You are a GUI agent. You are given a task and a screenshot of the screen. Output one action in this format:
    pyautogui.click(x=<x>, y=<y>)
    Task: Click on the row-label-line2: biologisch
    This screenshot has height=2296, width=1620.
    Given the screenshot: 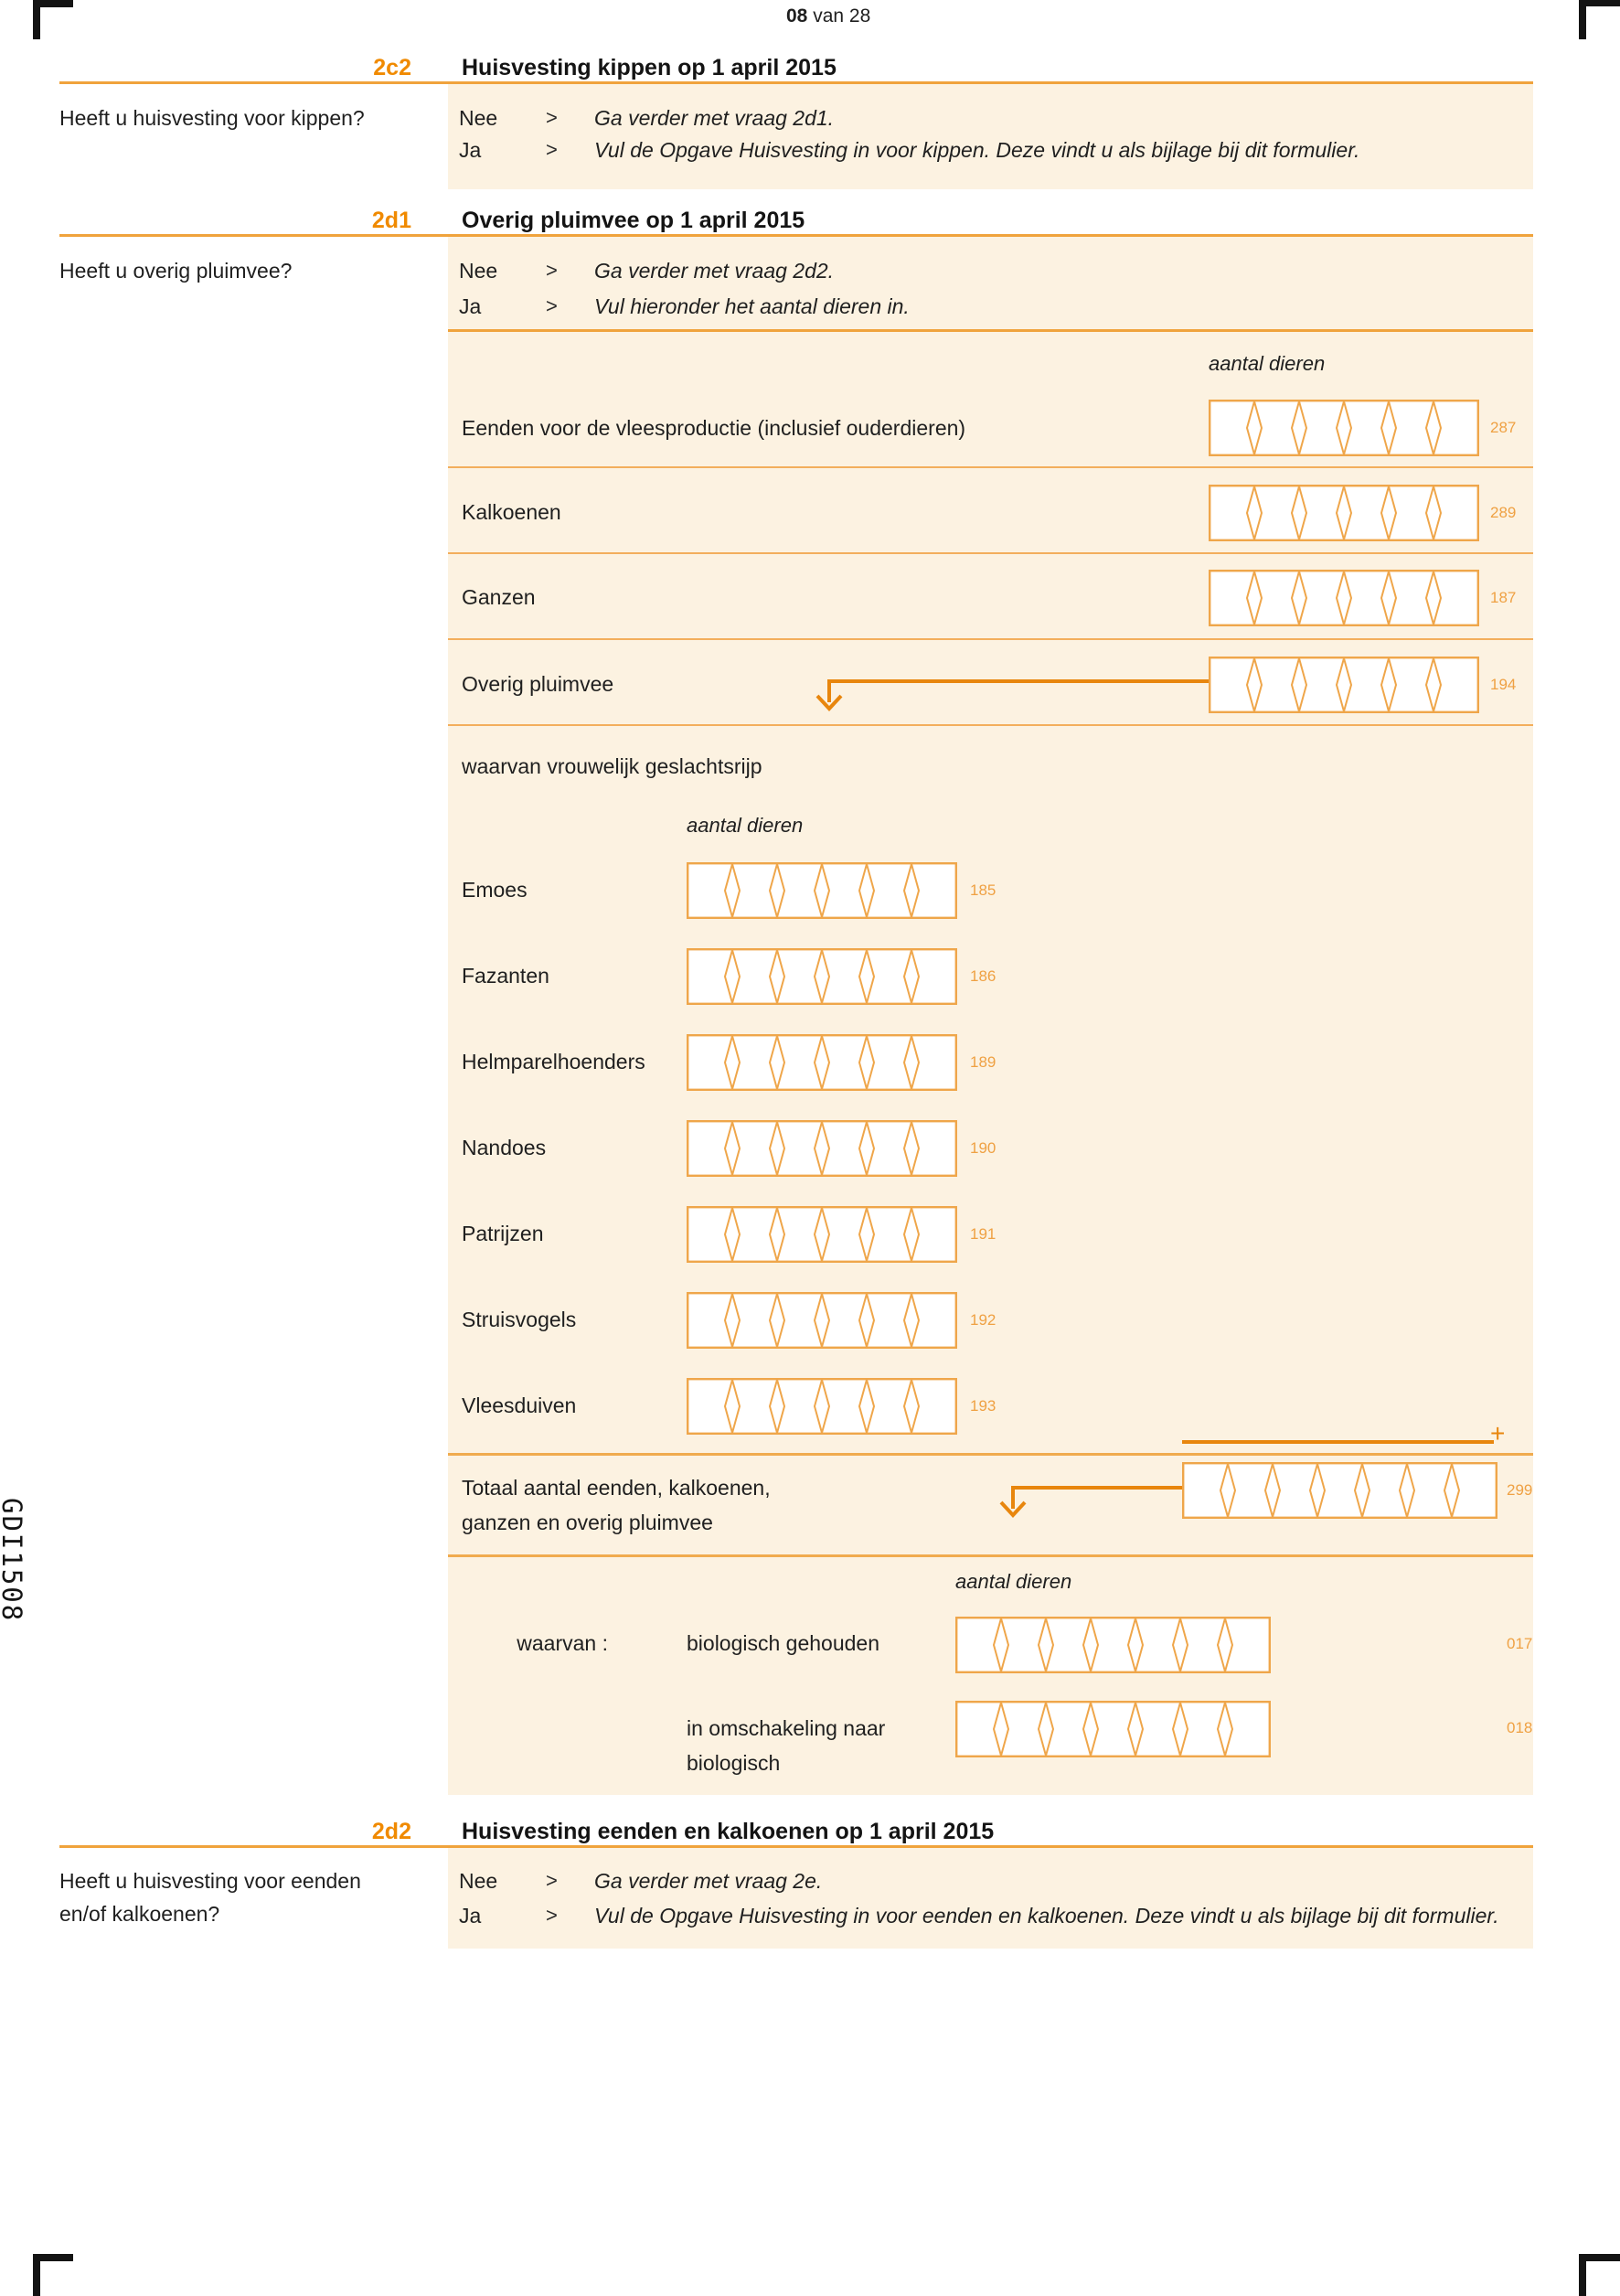 What is the action you would take?
    pyautogui.click(x=734, y=1763)
    